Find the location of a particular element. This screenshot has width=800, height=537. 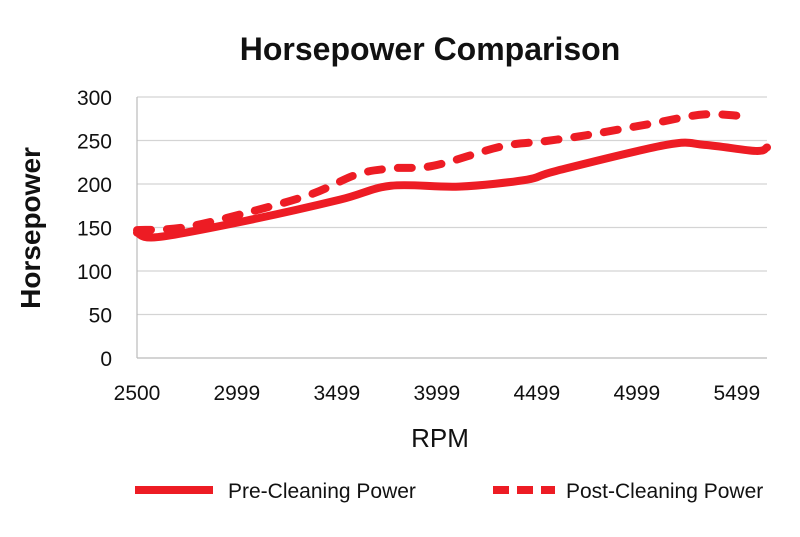

x-axis-label: RPM is located at coordinates (440, 438).